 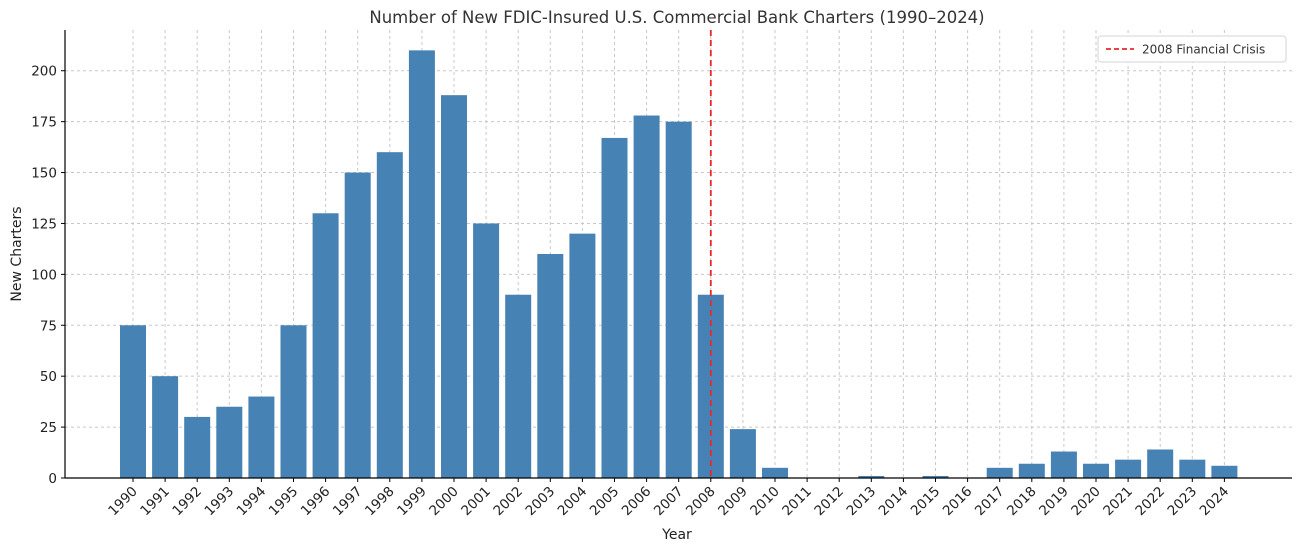 I want to click on bar-1999, so click(x=421, y=264).